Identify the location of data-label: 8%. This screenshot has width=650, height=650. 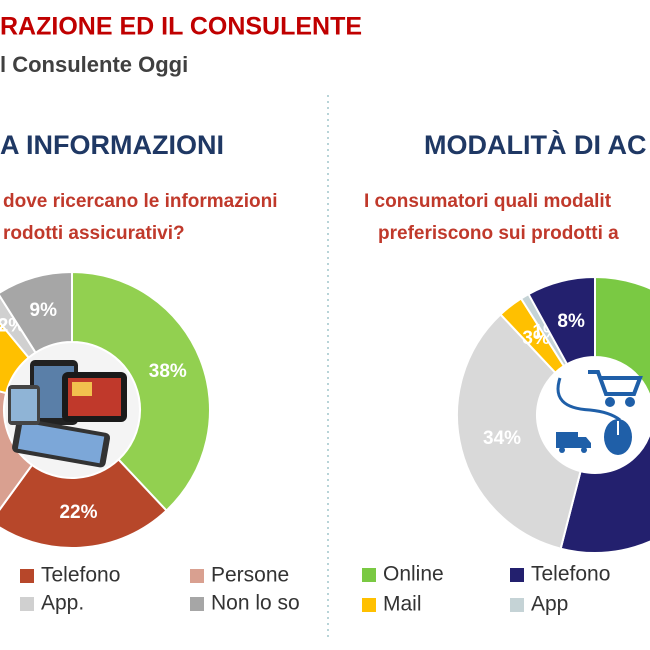
(571, 321).